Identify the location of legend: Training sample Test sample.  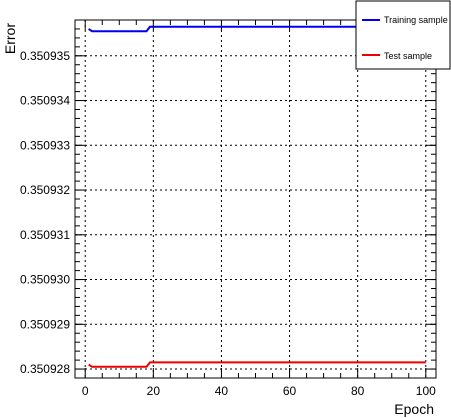
(403, 35).